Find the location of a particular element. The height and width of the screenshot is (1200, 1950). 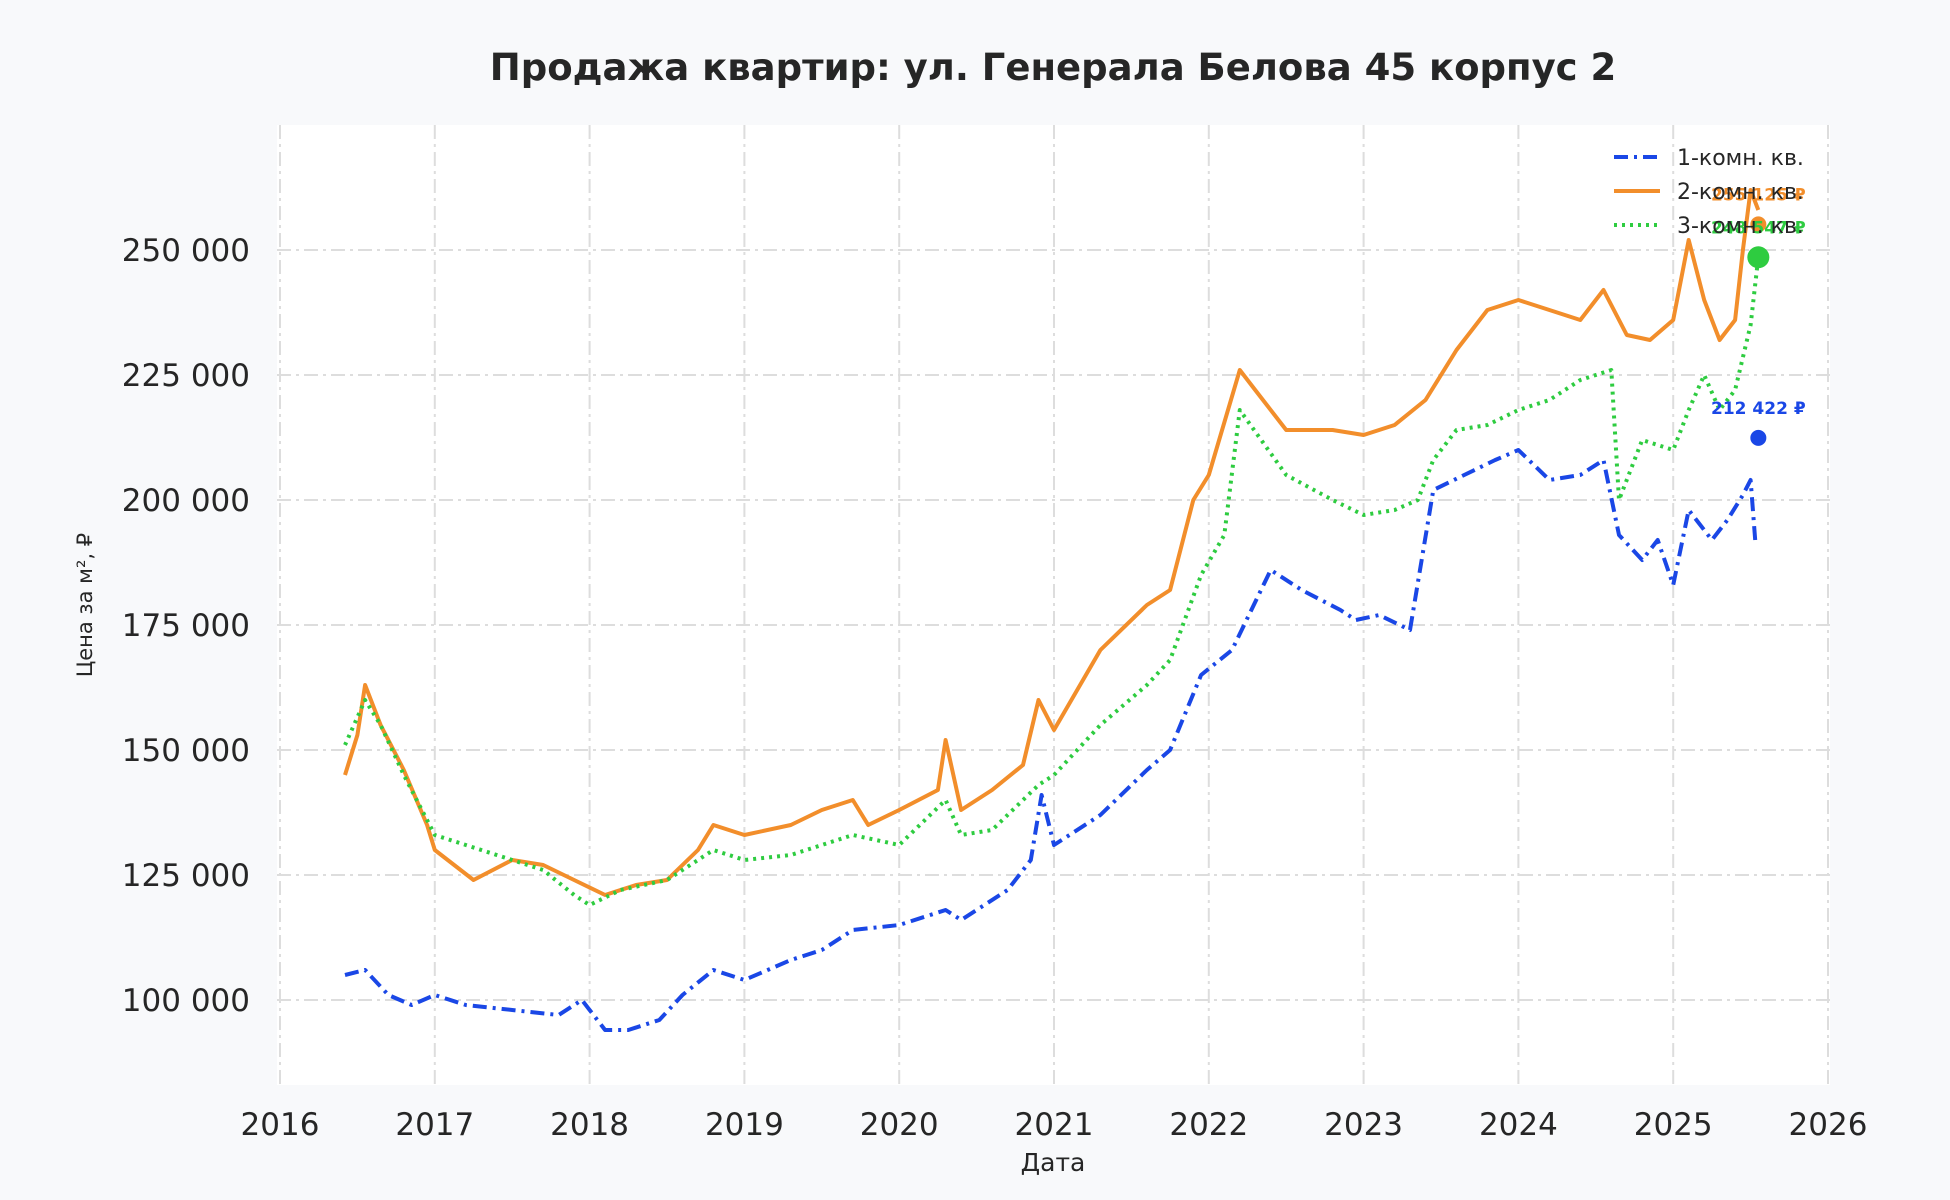

x-tick-label-2018: 2018 is located at coordinates (589, 1125).